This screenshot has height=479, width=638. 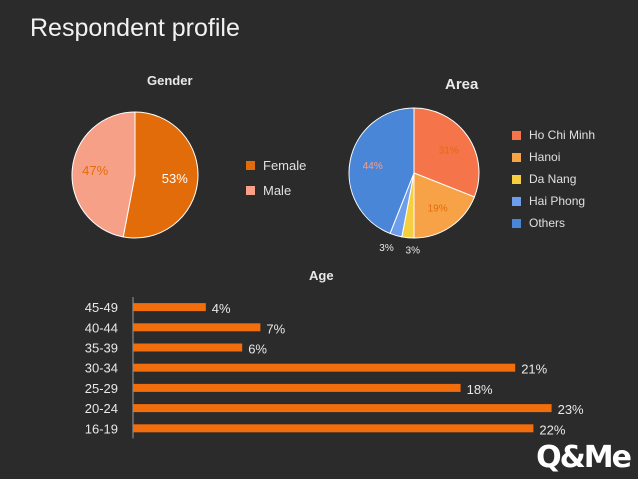 What do you see at coordinates (545, 157) in the screenshot?
I see `area-legend-label: Hanoi` at bounding box center [545, 157].